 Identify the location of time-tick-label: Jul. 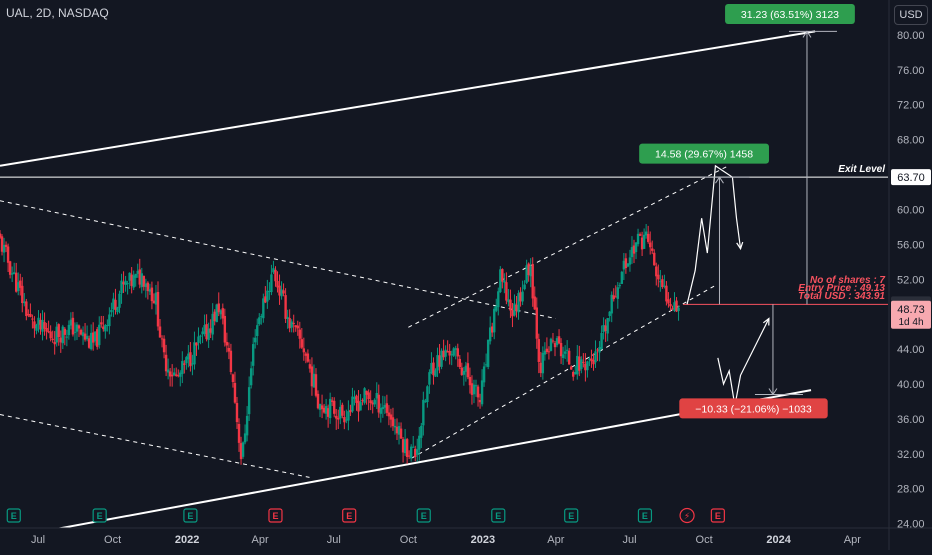
(630, 540).